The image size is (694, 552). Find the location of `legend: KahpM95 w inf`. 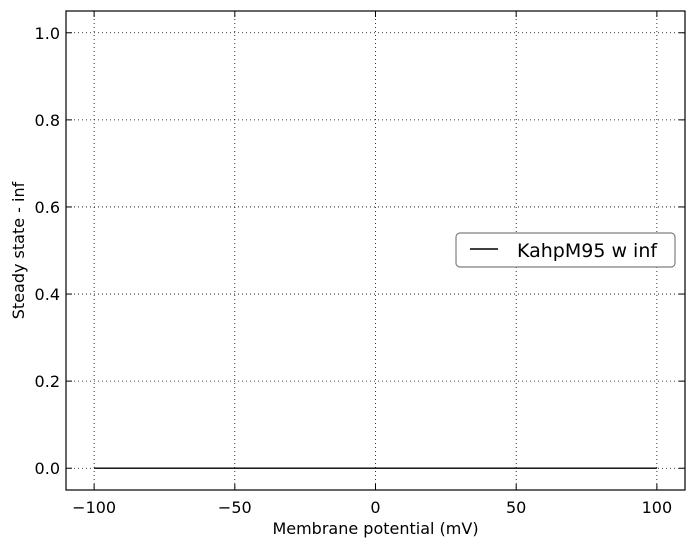

legend: KahpM95 w inf is located at coordinates (565, 250).